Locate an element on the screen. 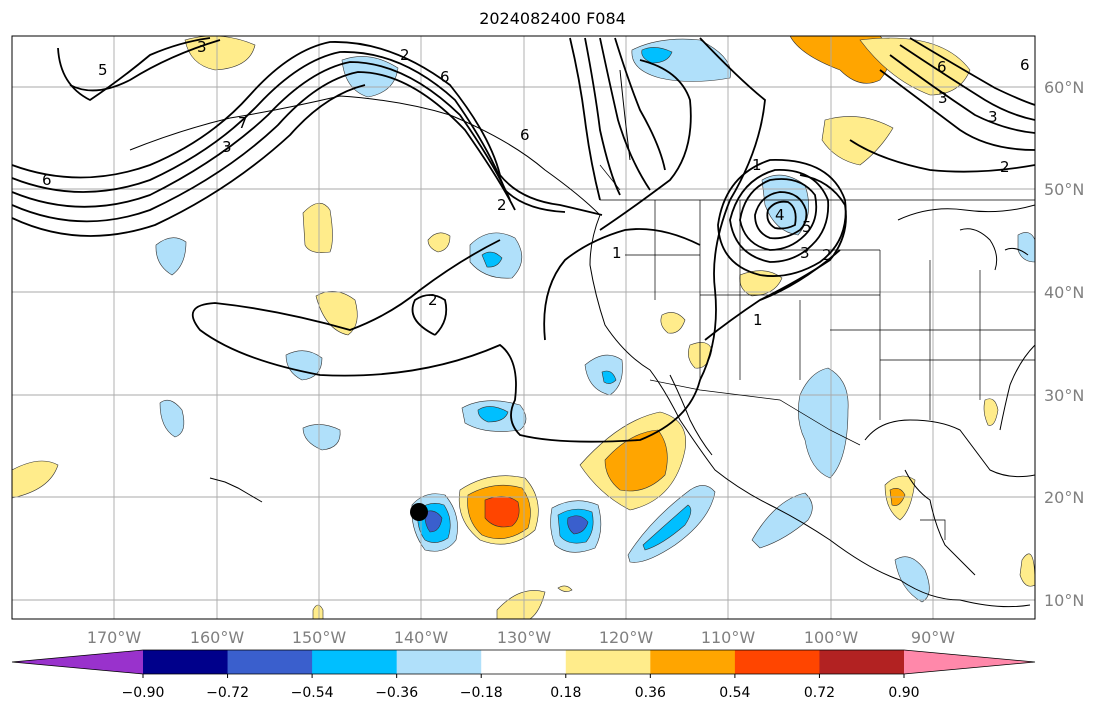  colorbar-extend-high is located at coordinates (969, 662).